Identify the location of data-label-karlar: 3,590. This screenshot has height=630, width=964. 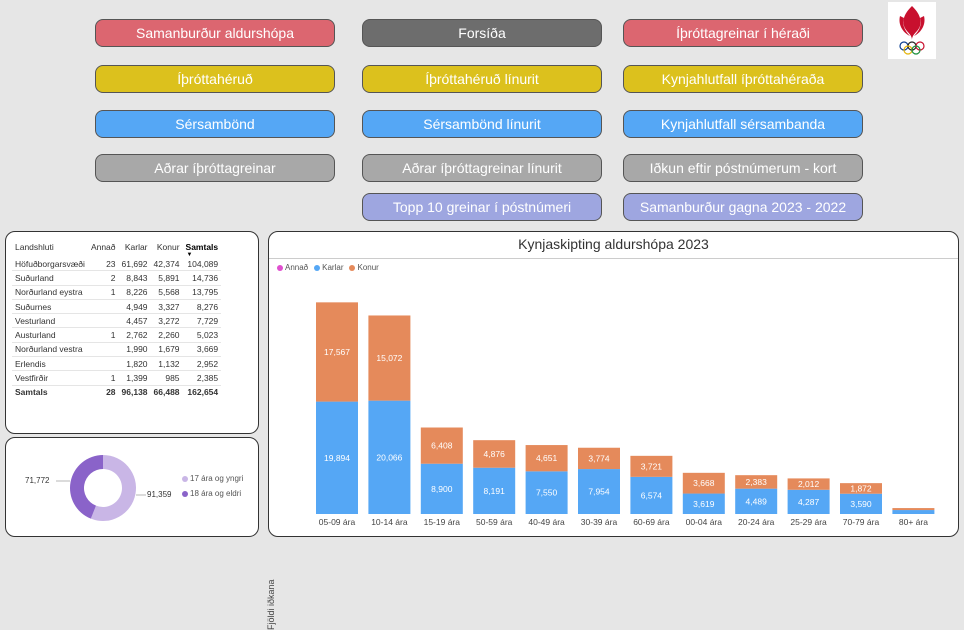
(861, 504).